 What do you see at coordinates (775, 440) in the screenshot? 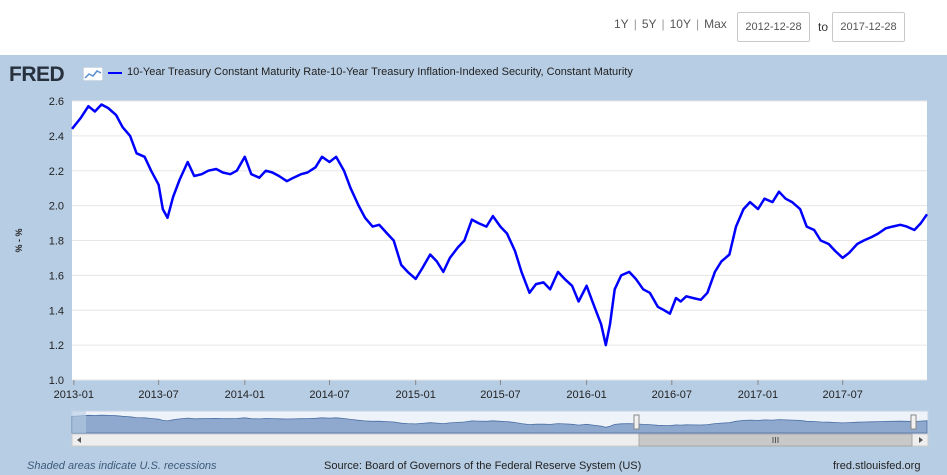
I see `scrollbar-grip-icon` at bounding box center [775, 440].